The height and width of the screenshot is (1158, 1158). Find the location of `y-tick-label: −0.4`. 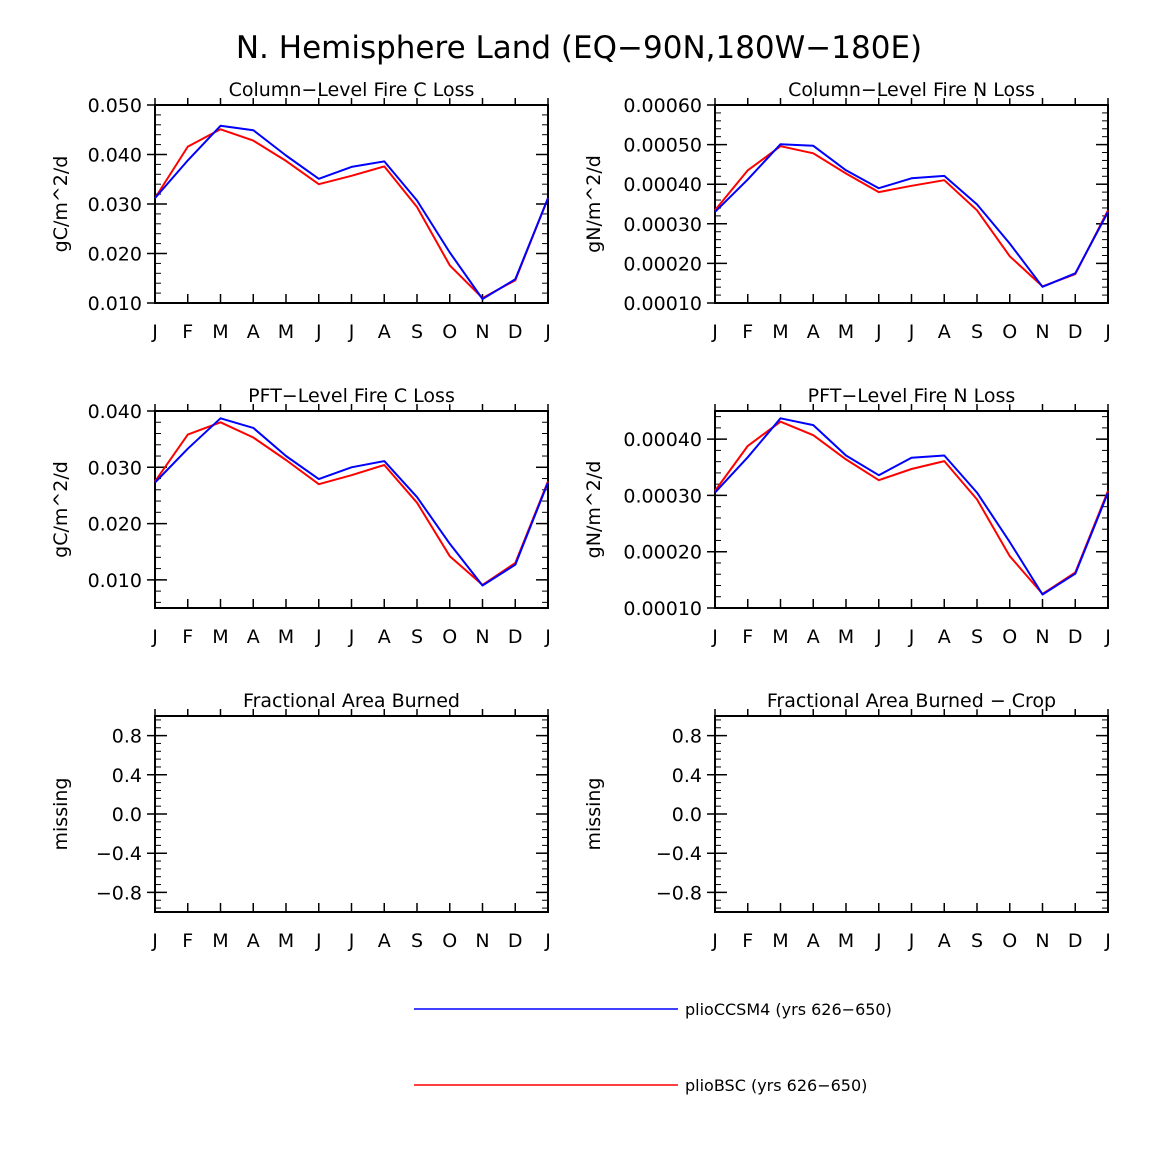

y-tick-label: −0.4 is located at coordinates (679, 854).